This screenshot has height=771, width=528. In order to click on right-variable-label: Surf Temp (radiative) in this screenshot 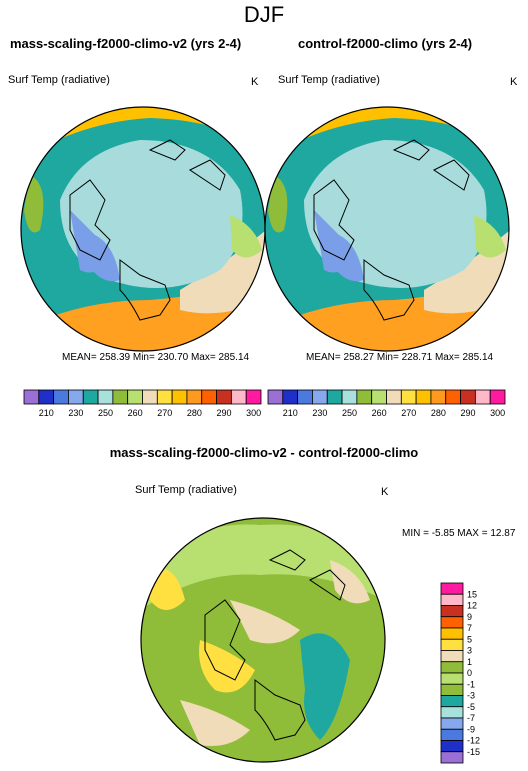, I will do `click(329, 80)`.